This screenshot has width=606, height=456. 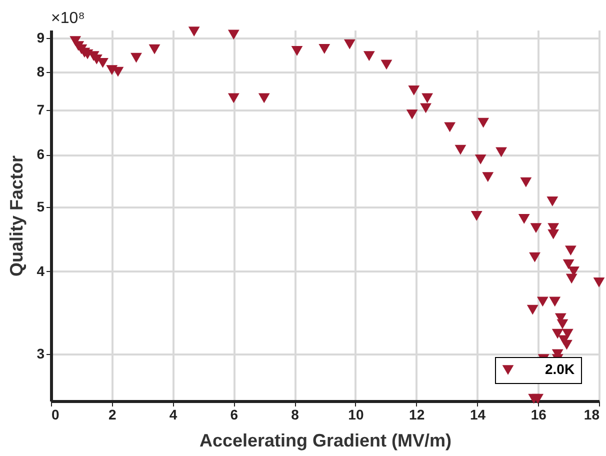 What do you see at coordinates (234, 414) in the screenshot?
I see `x-tick-label: 6` at bounding box center [234, 414].